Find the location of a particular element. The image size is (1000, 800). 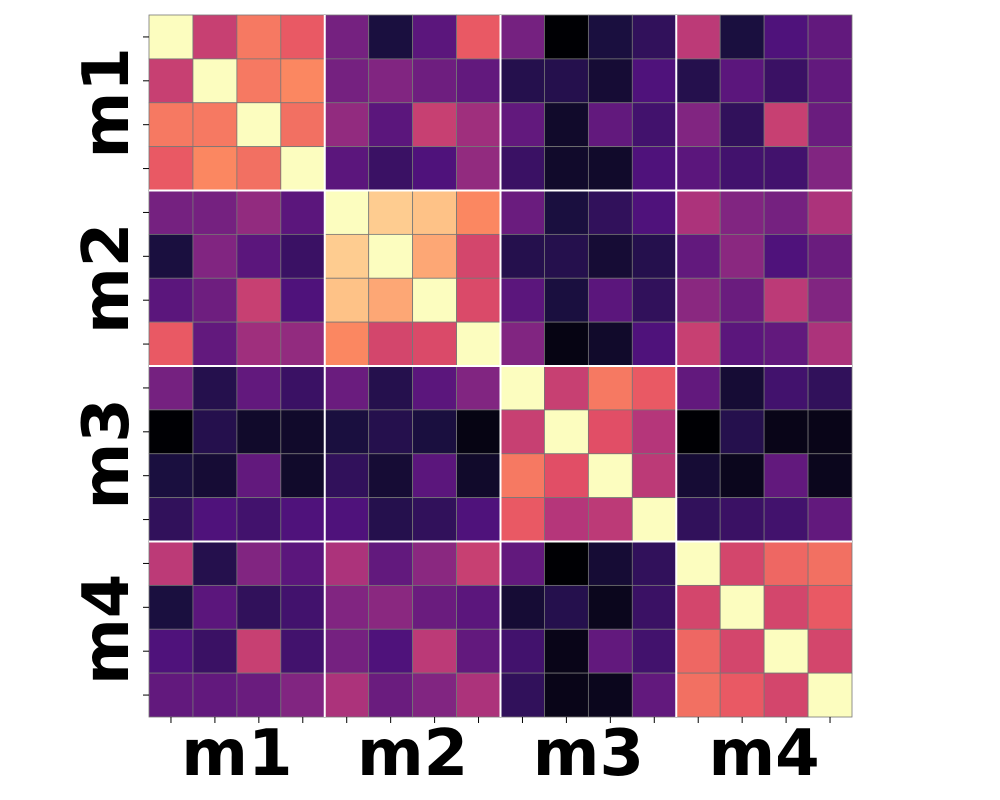

col-group-label: m4 is located at coordinates (763, 754).